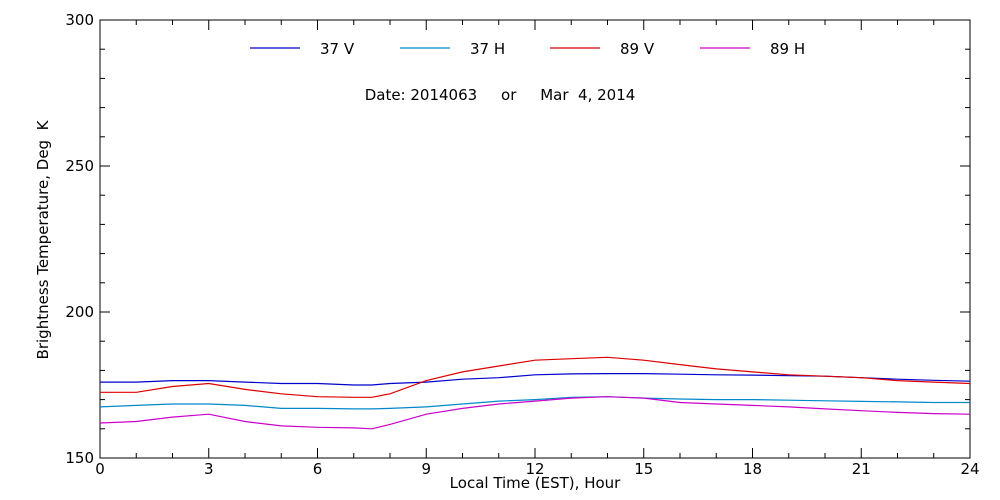 The height and width of the screenshot is (500, 1000). I want to click on y-tick-label: 150, so click(79, 458).